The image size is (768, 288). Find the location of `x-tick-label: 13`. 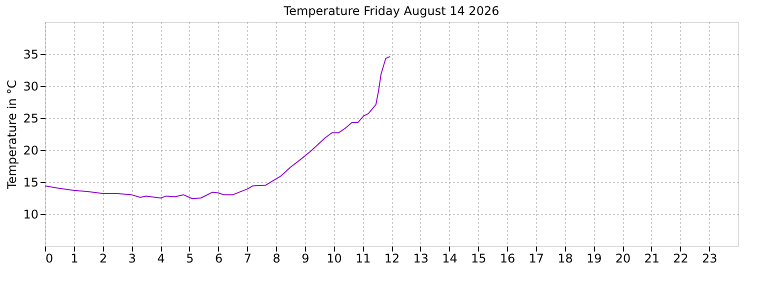

x-tick-label: 13 is located at coordinates (421, 259).